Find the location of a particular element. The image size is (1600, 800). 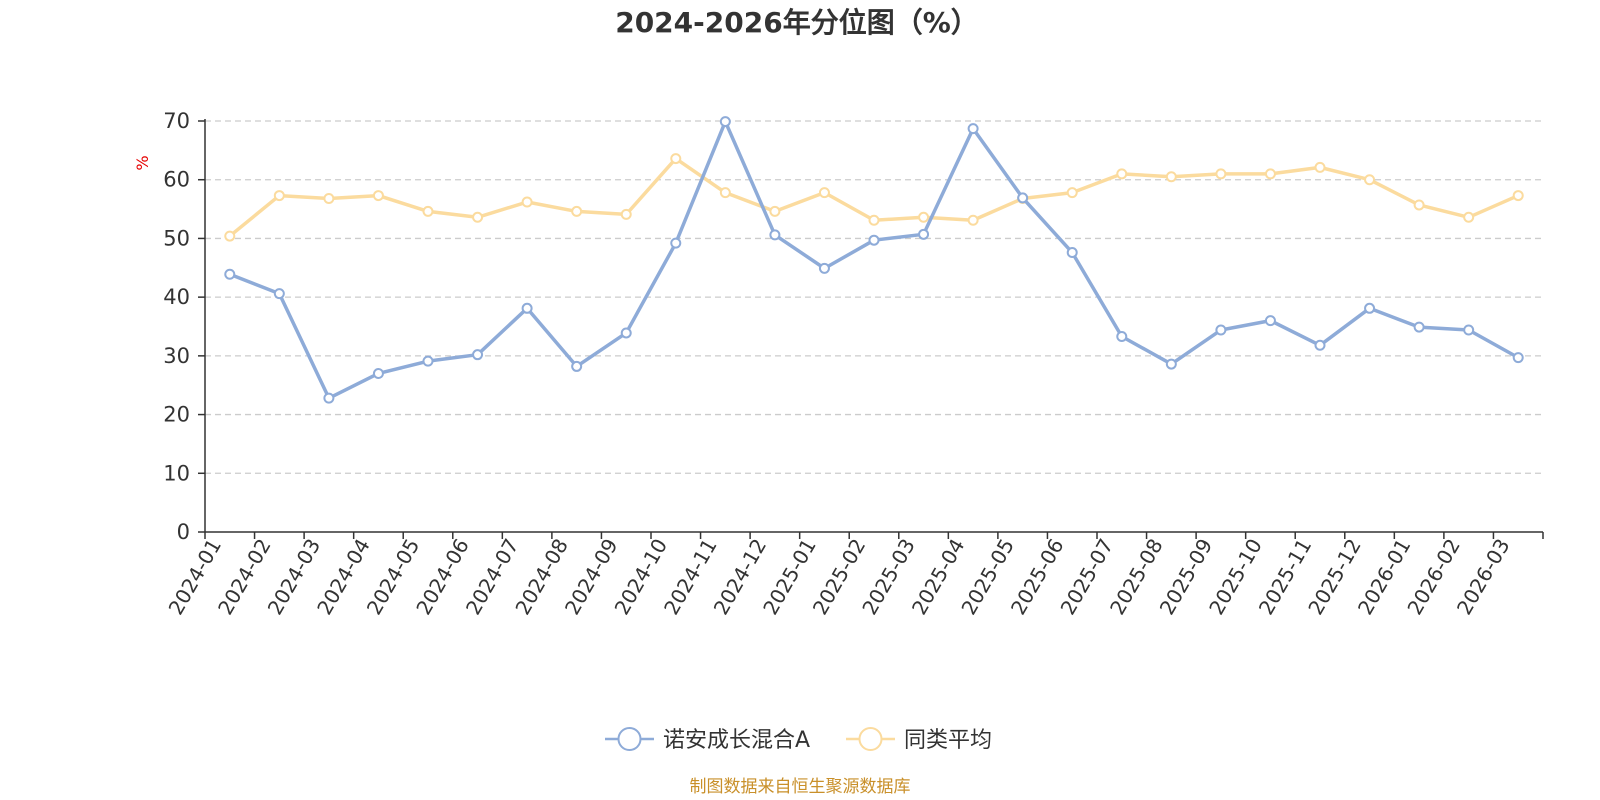

data-source-note: 制图数据来自恒生聚源数据库 is located at coordinates (800, 787).